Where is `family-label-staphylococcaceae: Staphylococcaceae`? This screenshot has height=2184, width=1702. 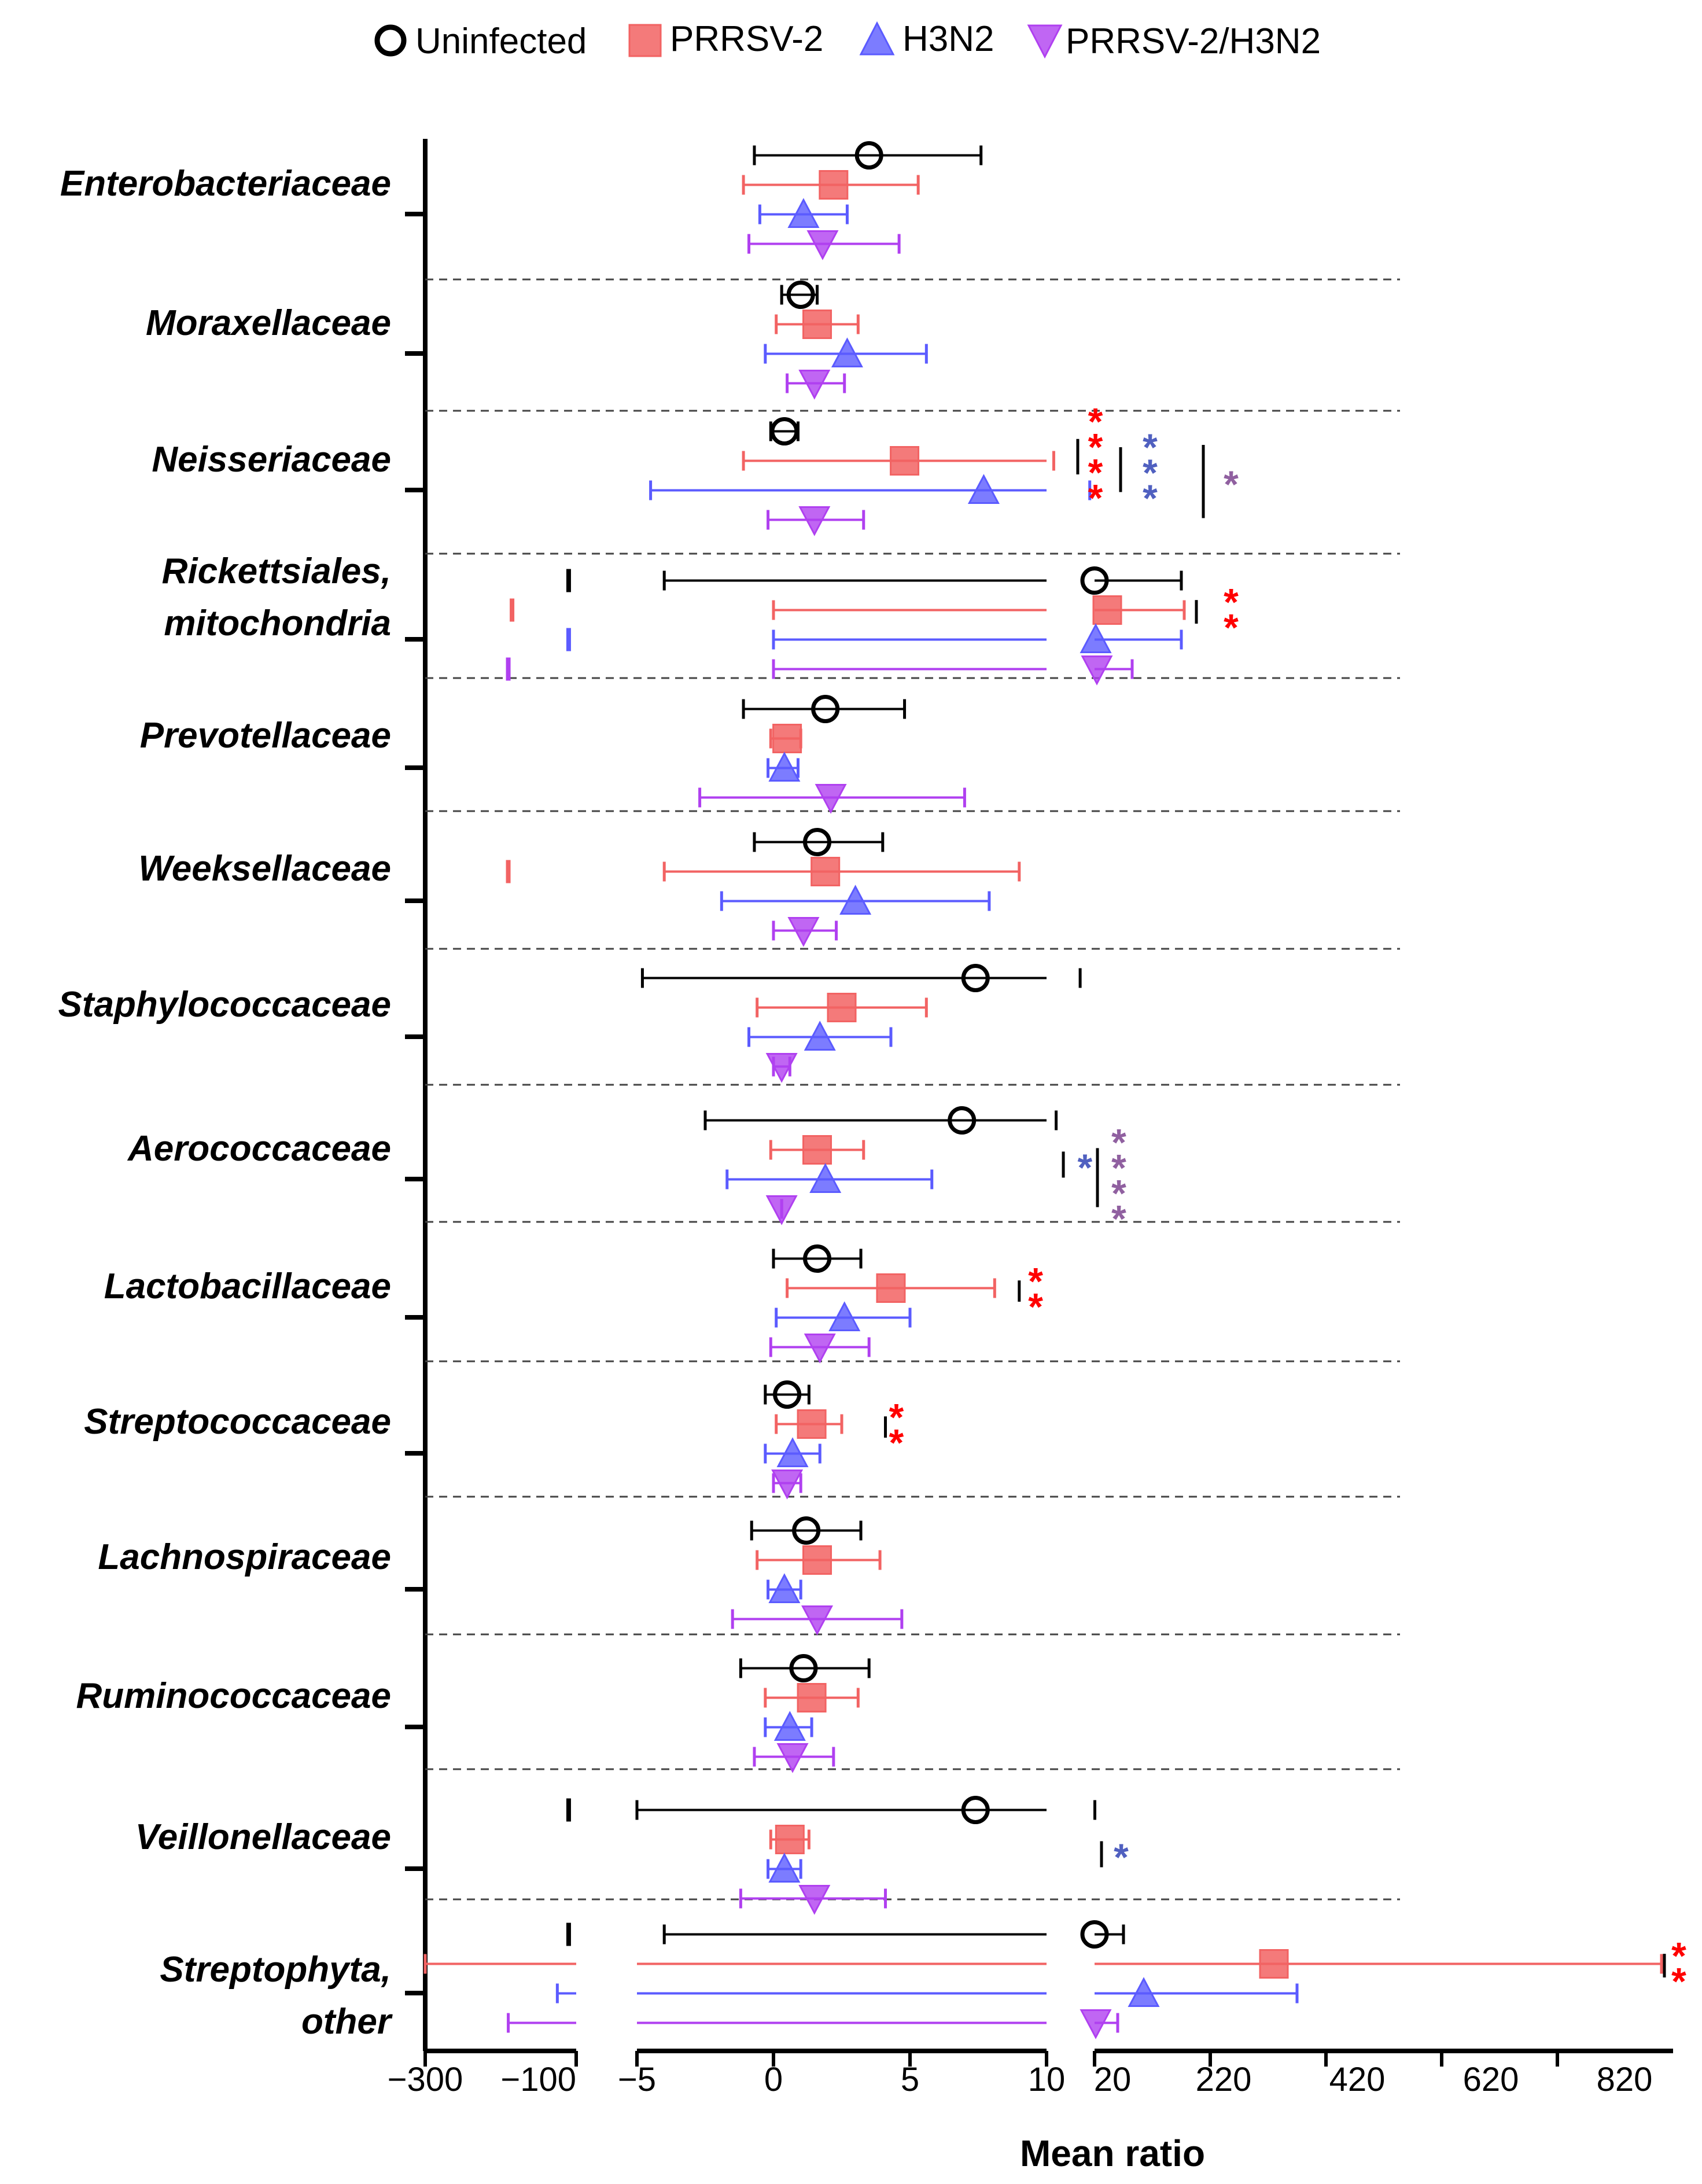 family-label-staphylococcaceae: Staphylococcaceae is located at coordinates (224, 1005).